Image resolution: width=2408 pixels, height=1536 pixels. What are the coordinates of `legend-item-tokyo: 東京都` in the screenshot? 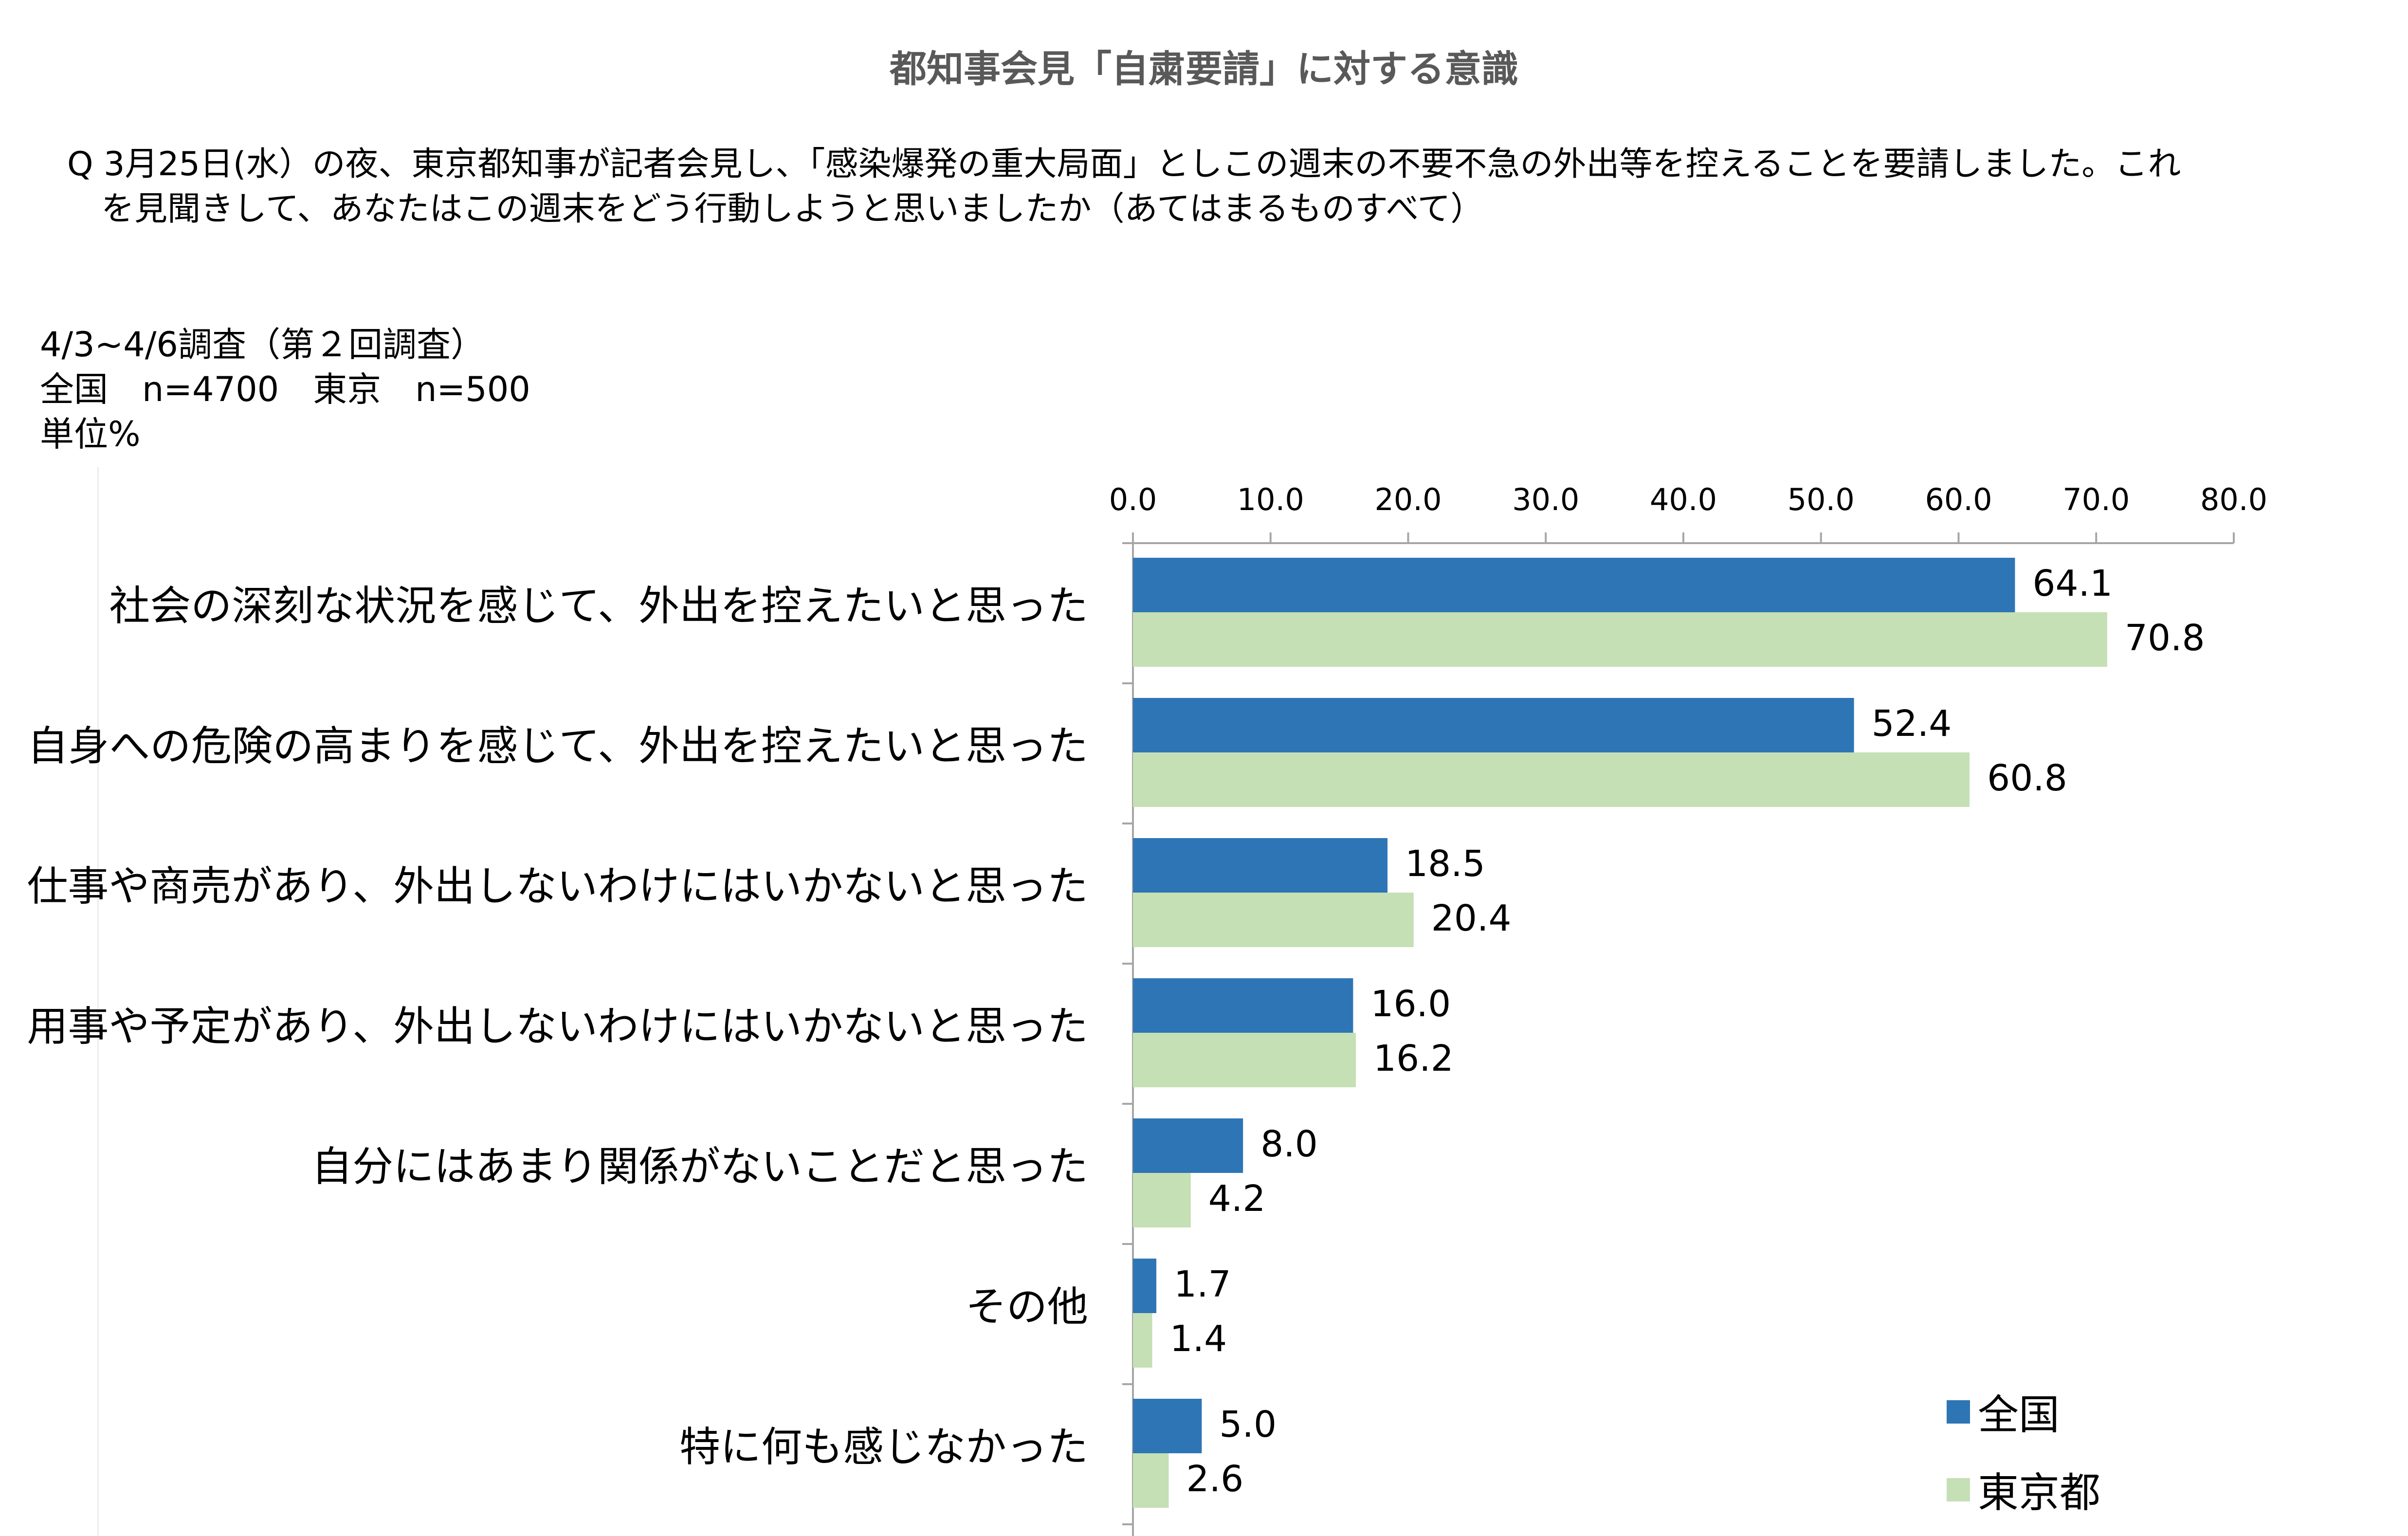 It's located at (2023, 1489).